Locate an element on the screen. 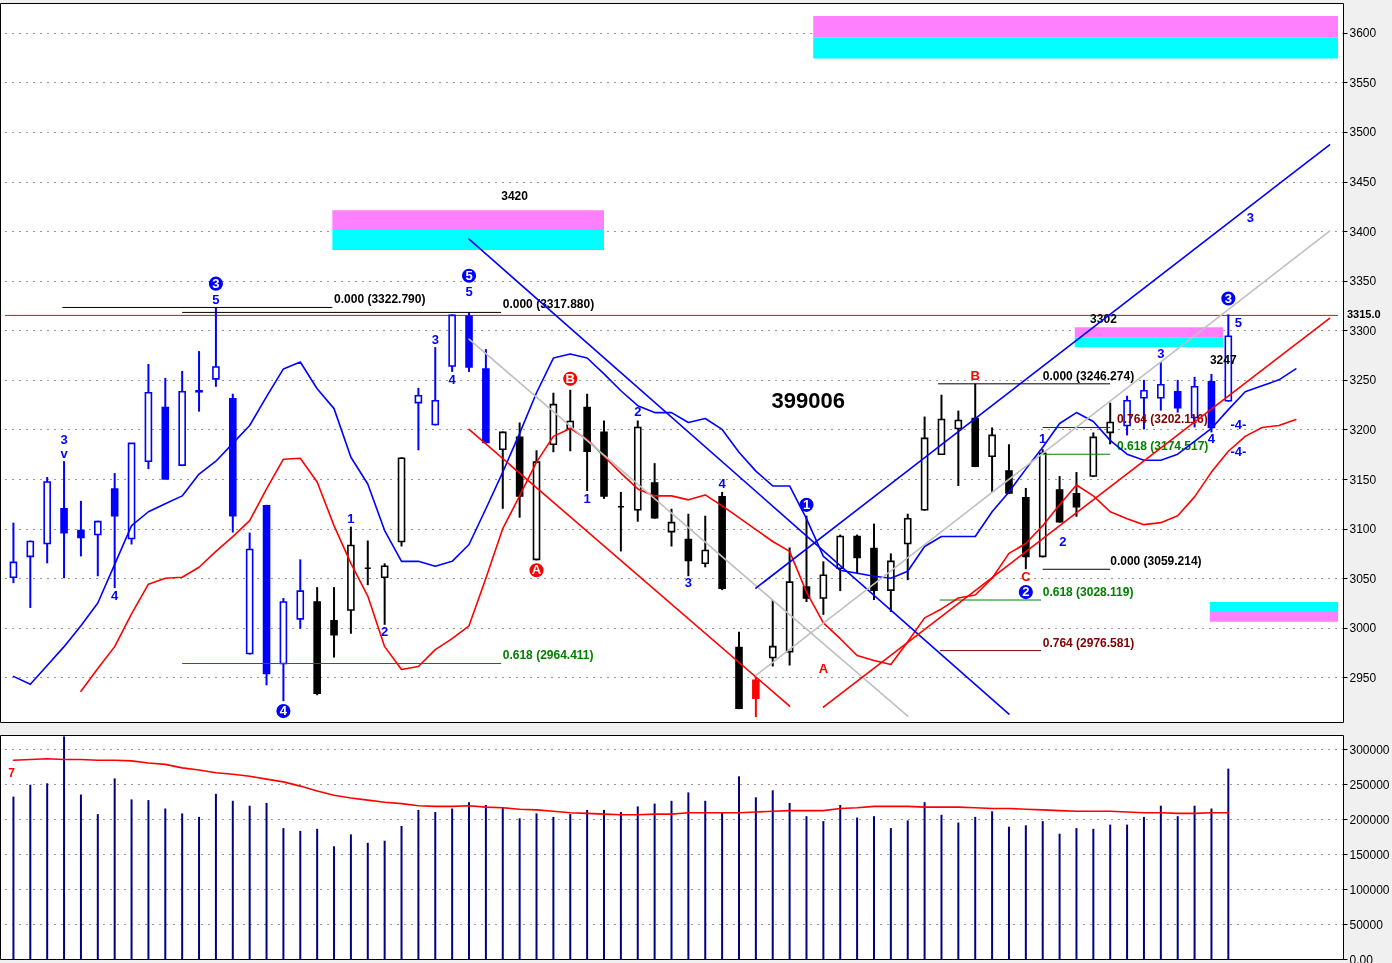 This screenshot has height=963, width=1392. y-tick-label: 3350 is located at coordinates (1363, 281).